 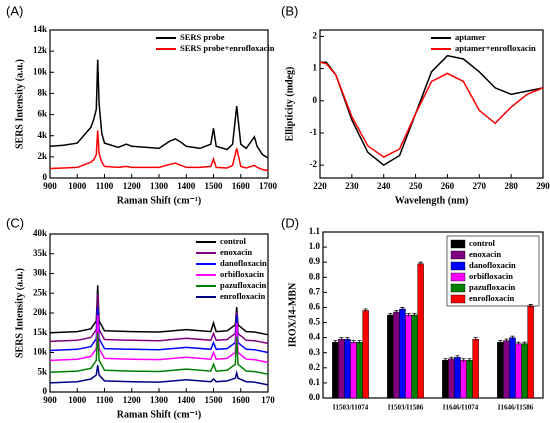 I want to click on y-tick-label: 35k, so click(x=40, y=253).